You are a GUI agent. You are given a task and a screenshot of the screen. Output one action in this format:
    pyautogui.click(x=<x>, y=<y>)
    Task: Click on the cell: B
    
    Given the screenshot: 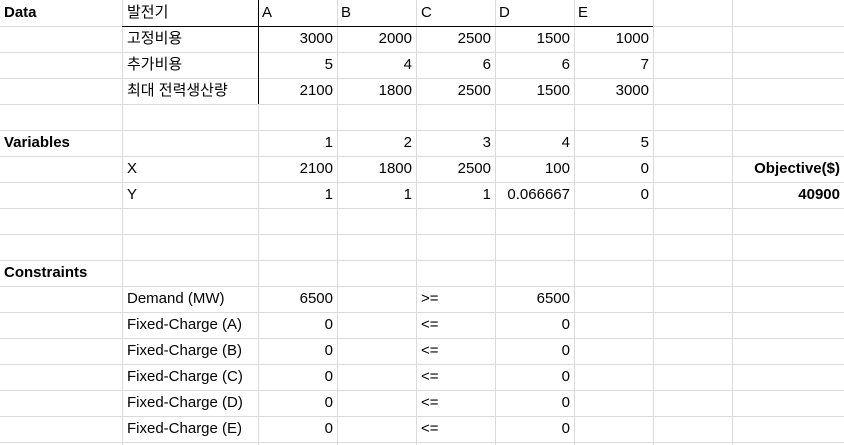 What is the action you would take?
    pyautogui.click(x=346, y=12)
    